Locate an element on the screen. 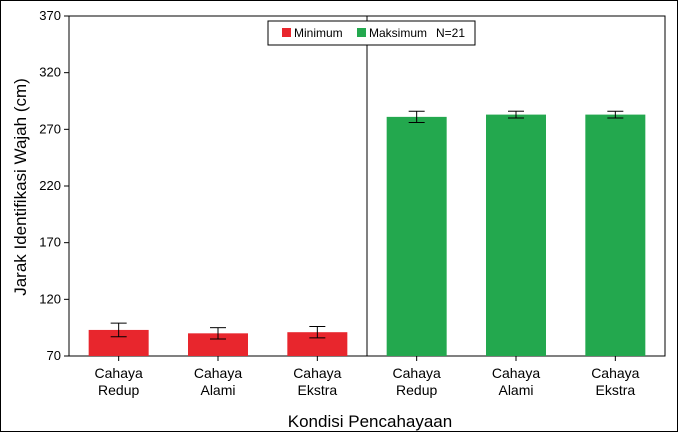 This screenshot has width=678, height=432. y-tick-label: 170 is located at coordinates (50, 242).